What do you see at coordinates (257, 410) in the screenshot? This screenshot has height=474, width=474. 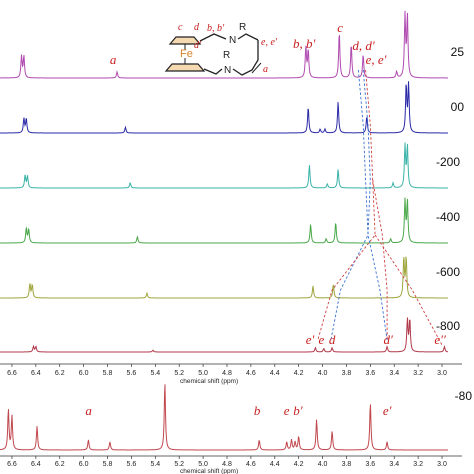 I see `peak-label-bottom: b` at bounding box center [257, 410].